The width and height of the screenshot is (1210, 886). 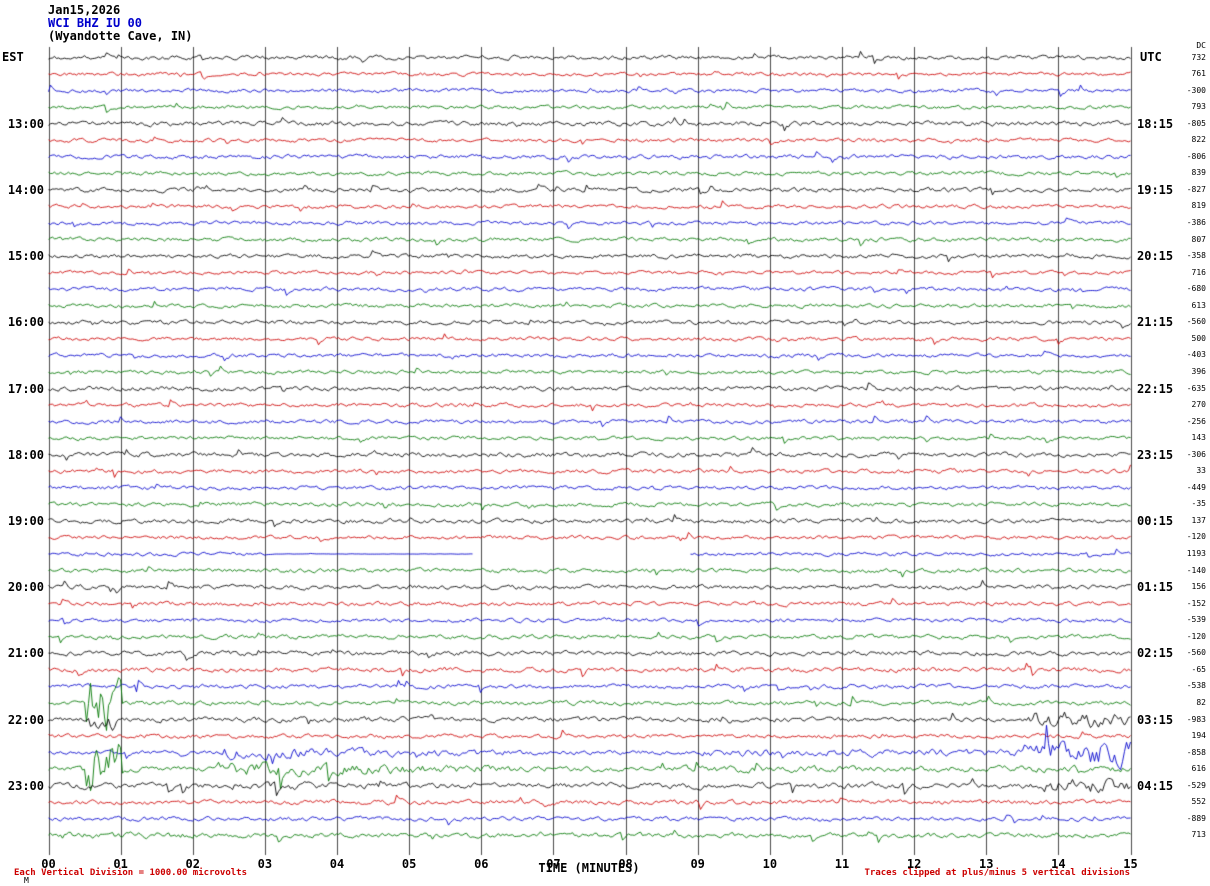 What do you see at coordinates (1196, 189) in the screenshot?
I see `dc-offset-value: -827` at bounding box center [1196, 189].